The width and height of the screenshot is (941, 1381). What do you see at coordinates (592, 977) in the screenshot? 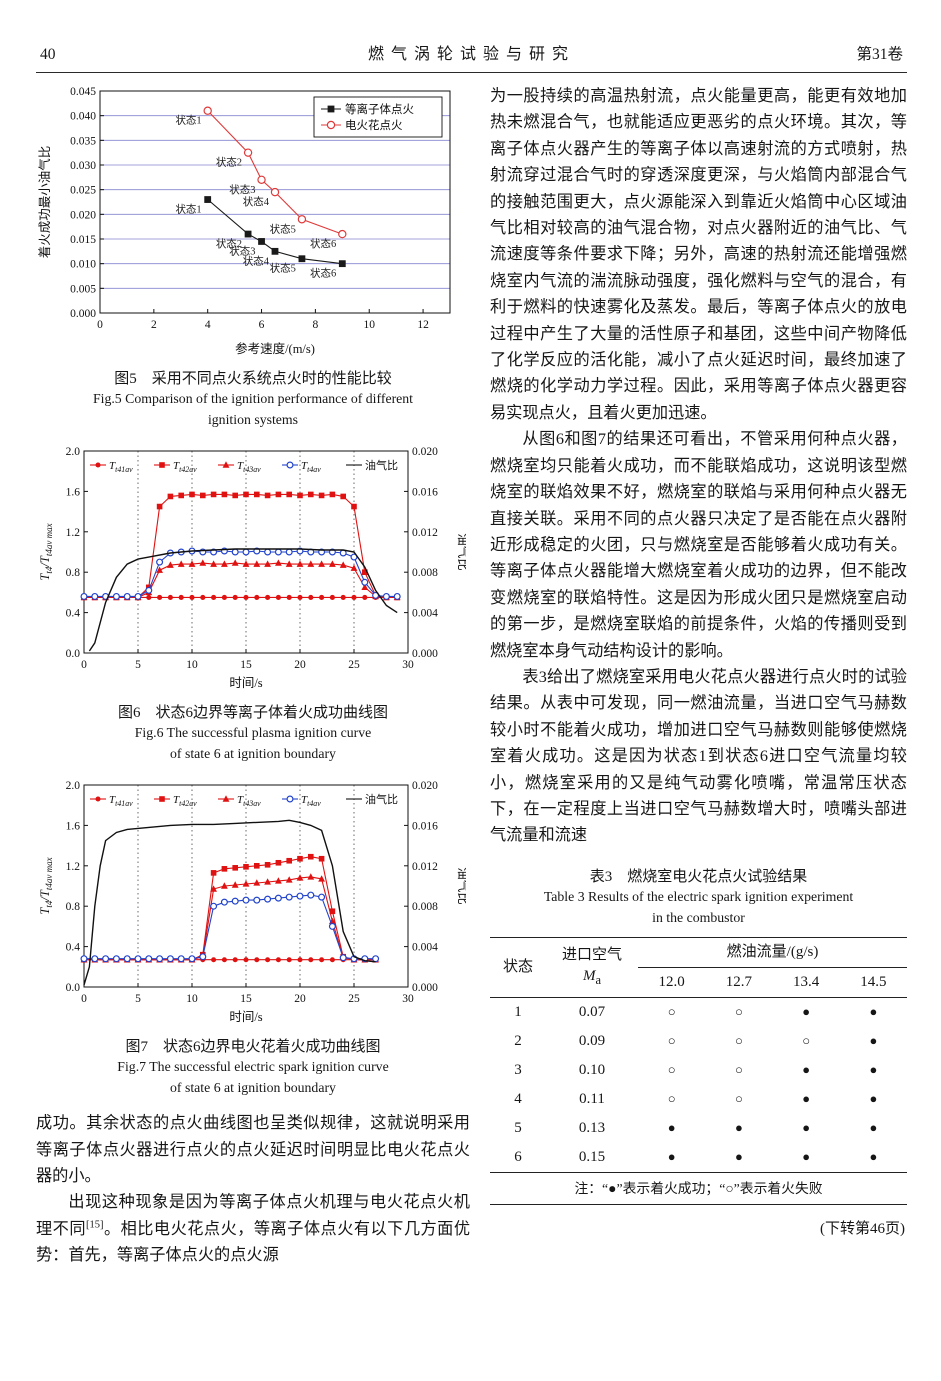
I see `table3-header-ma-symbol: Ma` at bounding box center [592, 977].